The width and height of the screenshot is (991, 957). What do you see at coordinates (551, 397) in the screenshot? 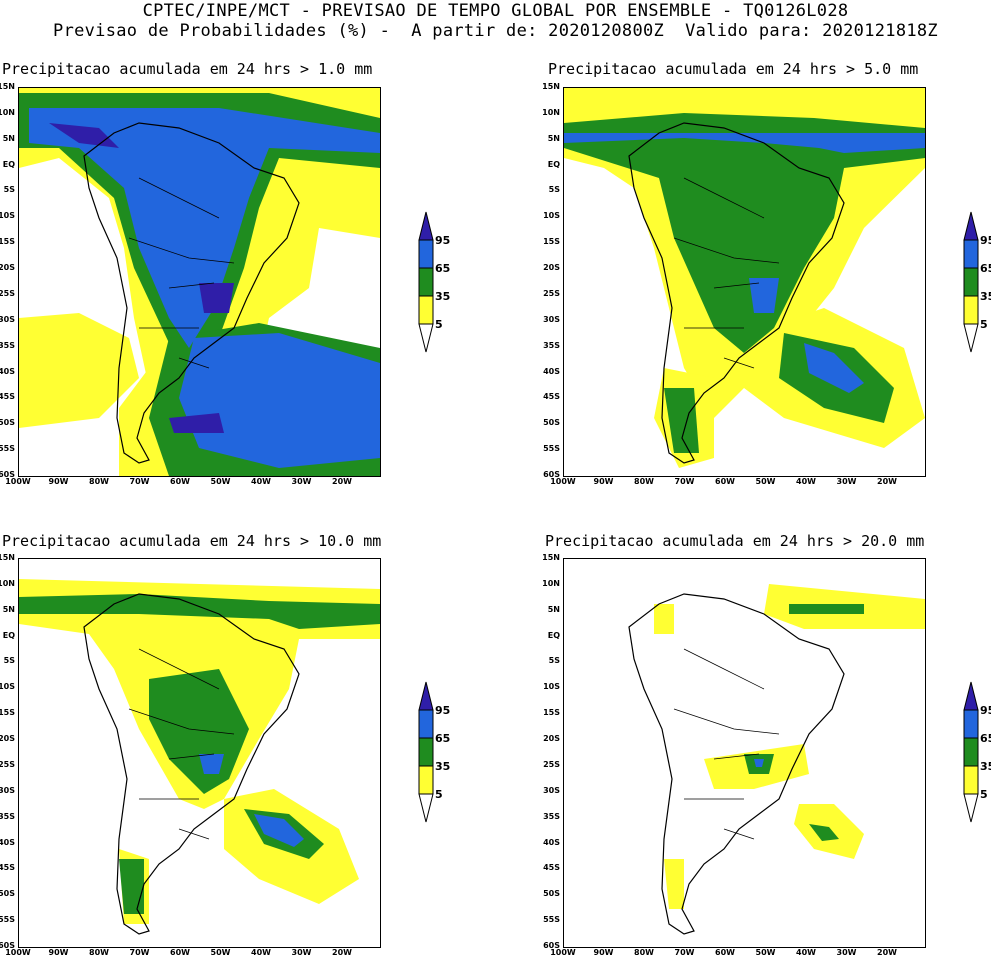
I see `lat-label: 45S` at bounding box center [551, 397].